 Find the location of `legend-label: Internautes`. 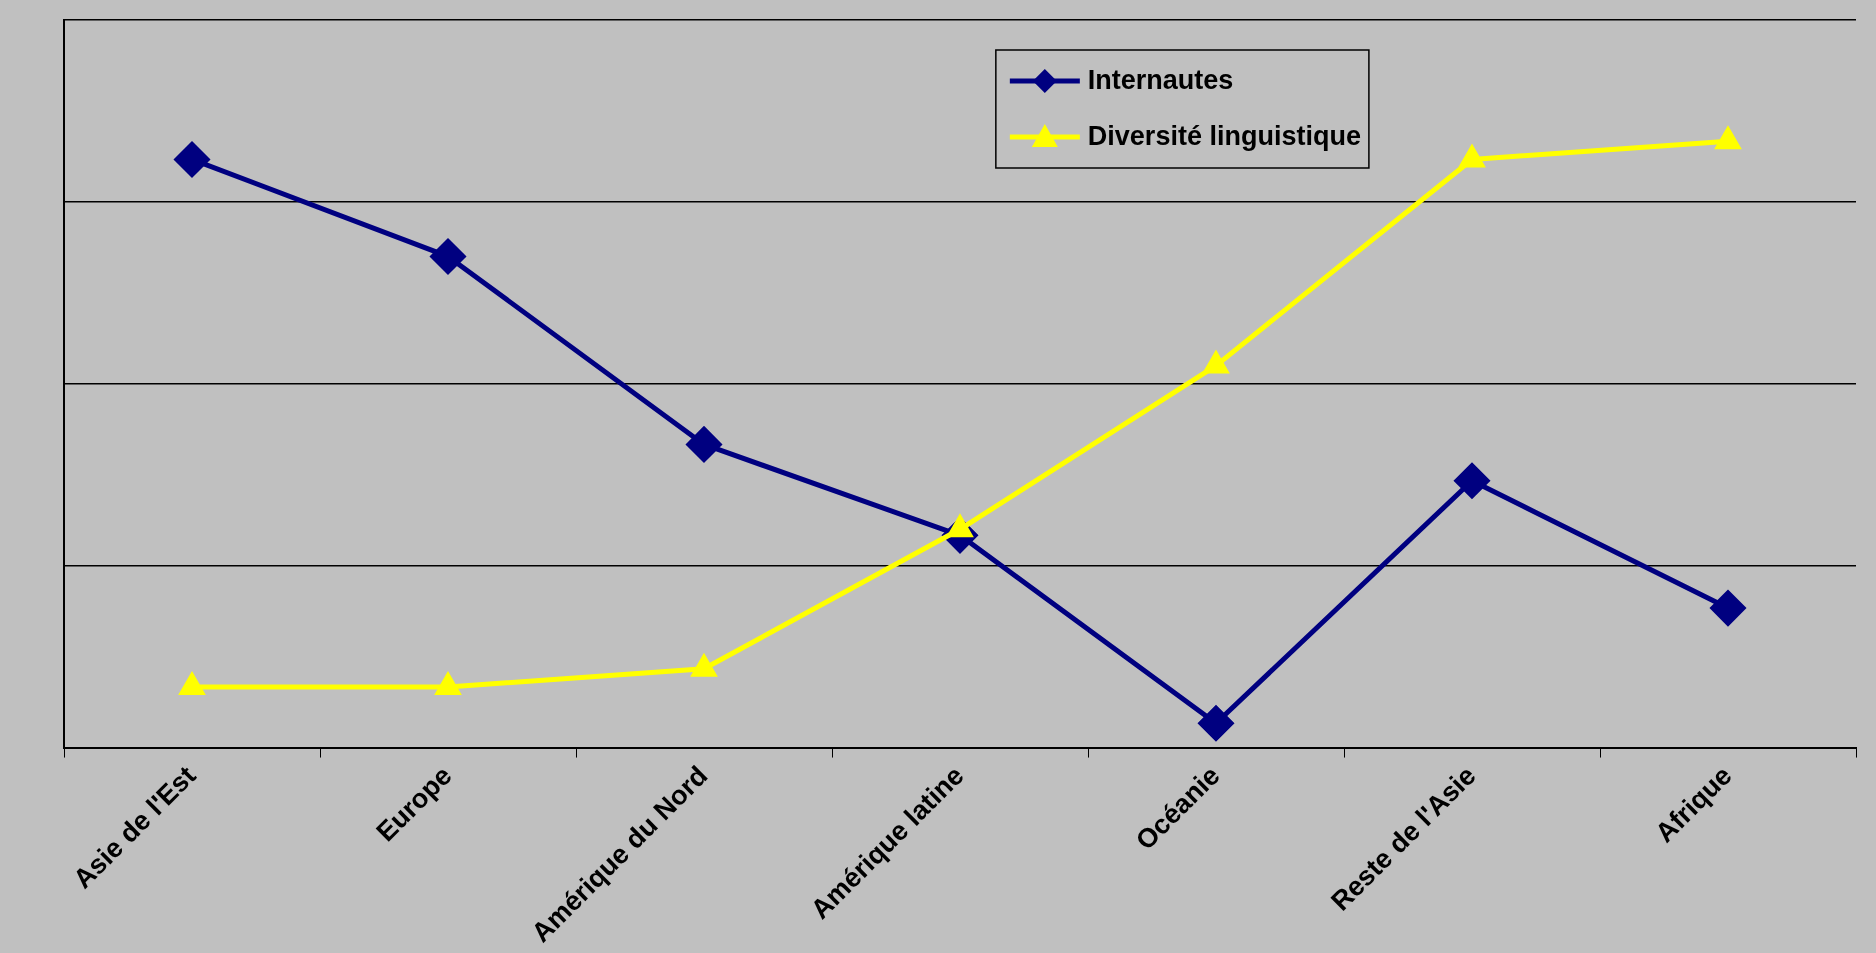

legend-label: Internautes is located at coordinates (1160, 80).